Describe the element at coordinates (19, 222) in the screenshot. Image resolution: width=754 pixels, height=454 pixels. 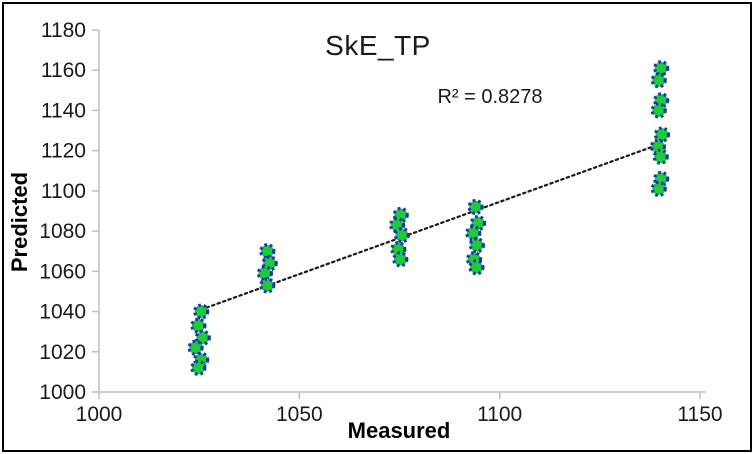
I see `y-axis-title: Predicted` at that location.